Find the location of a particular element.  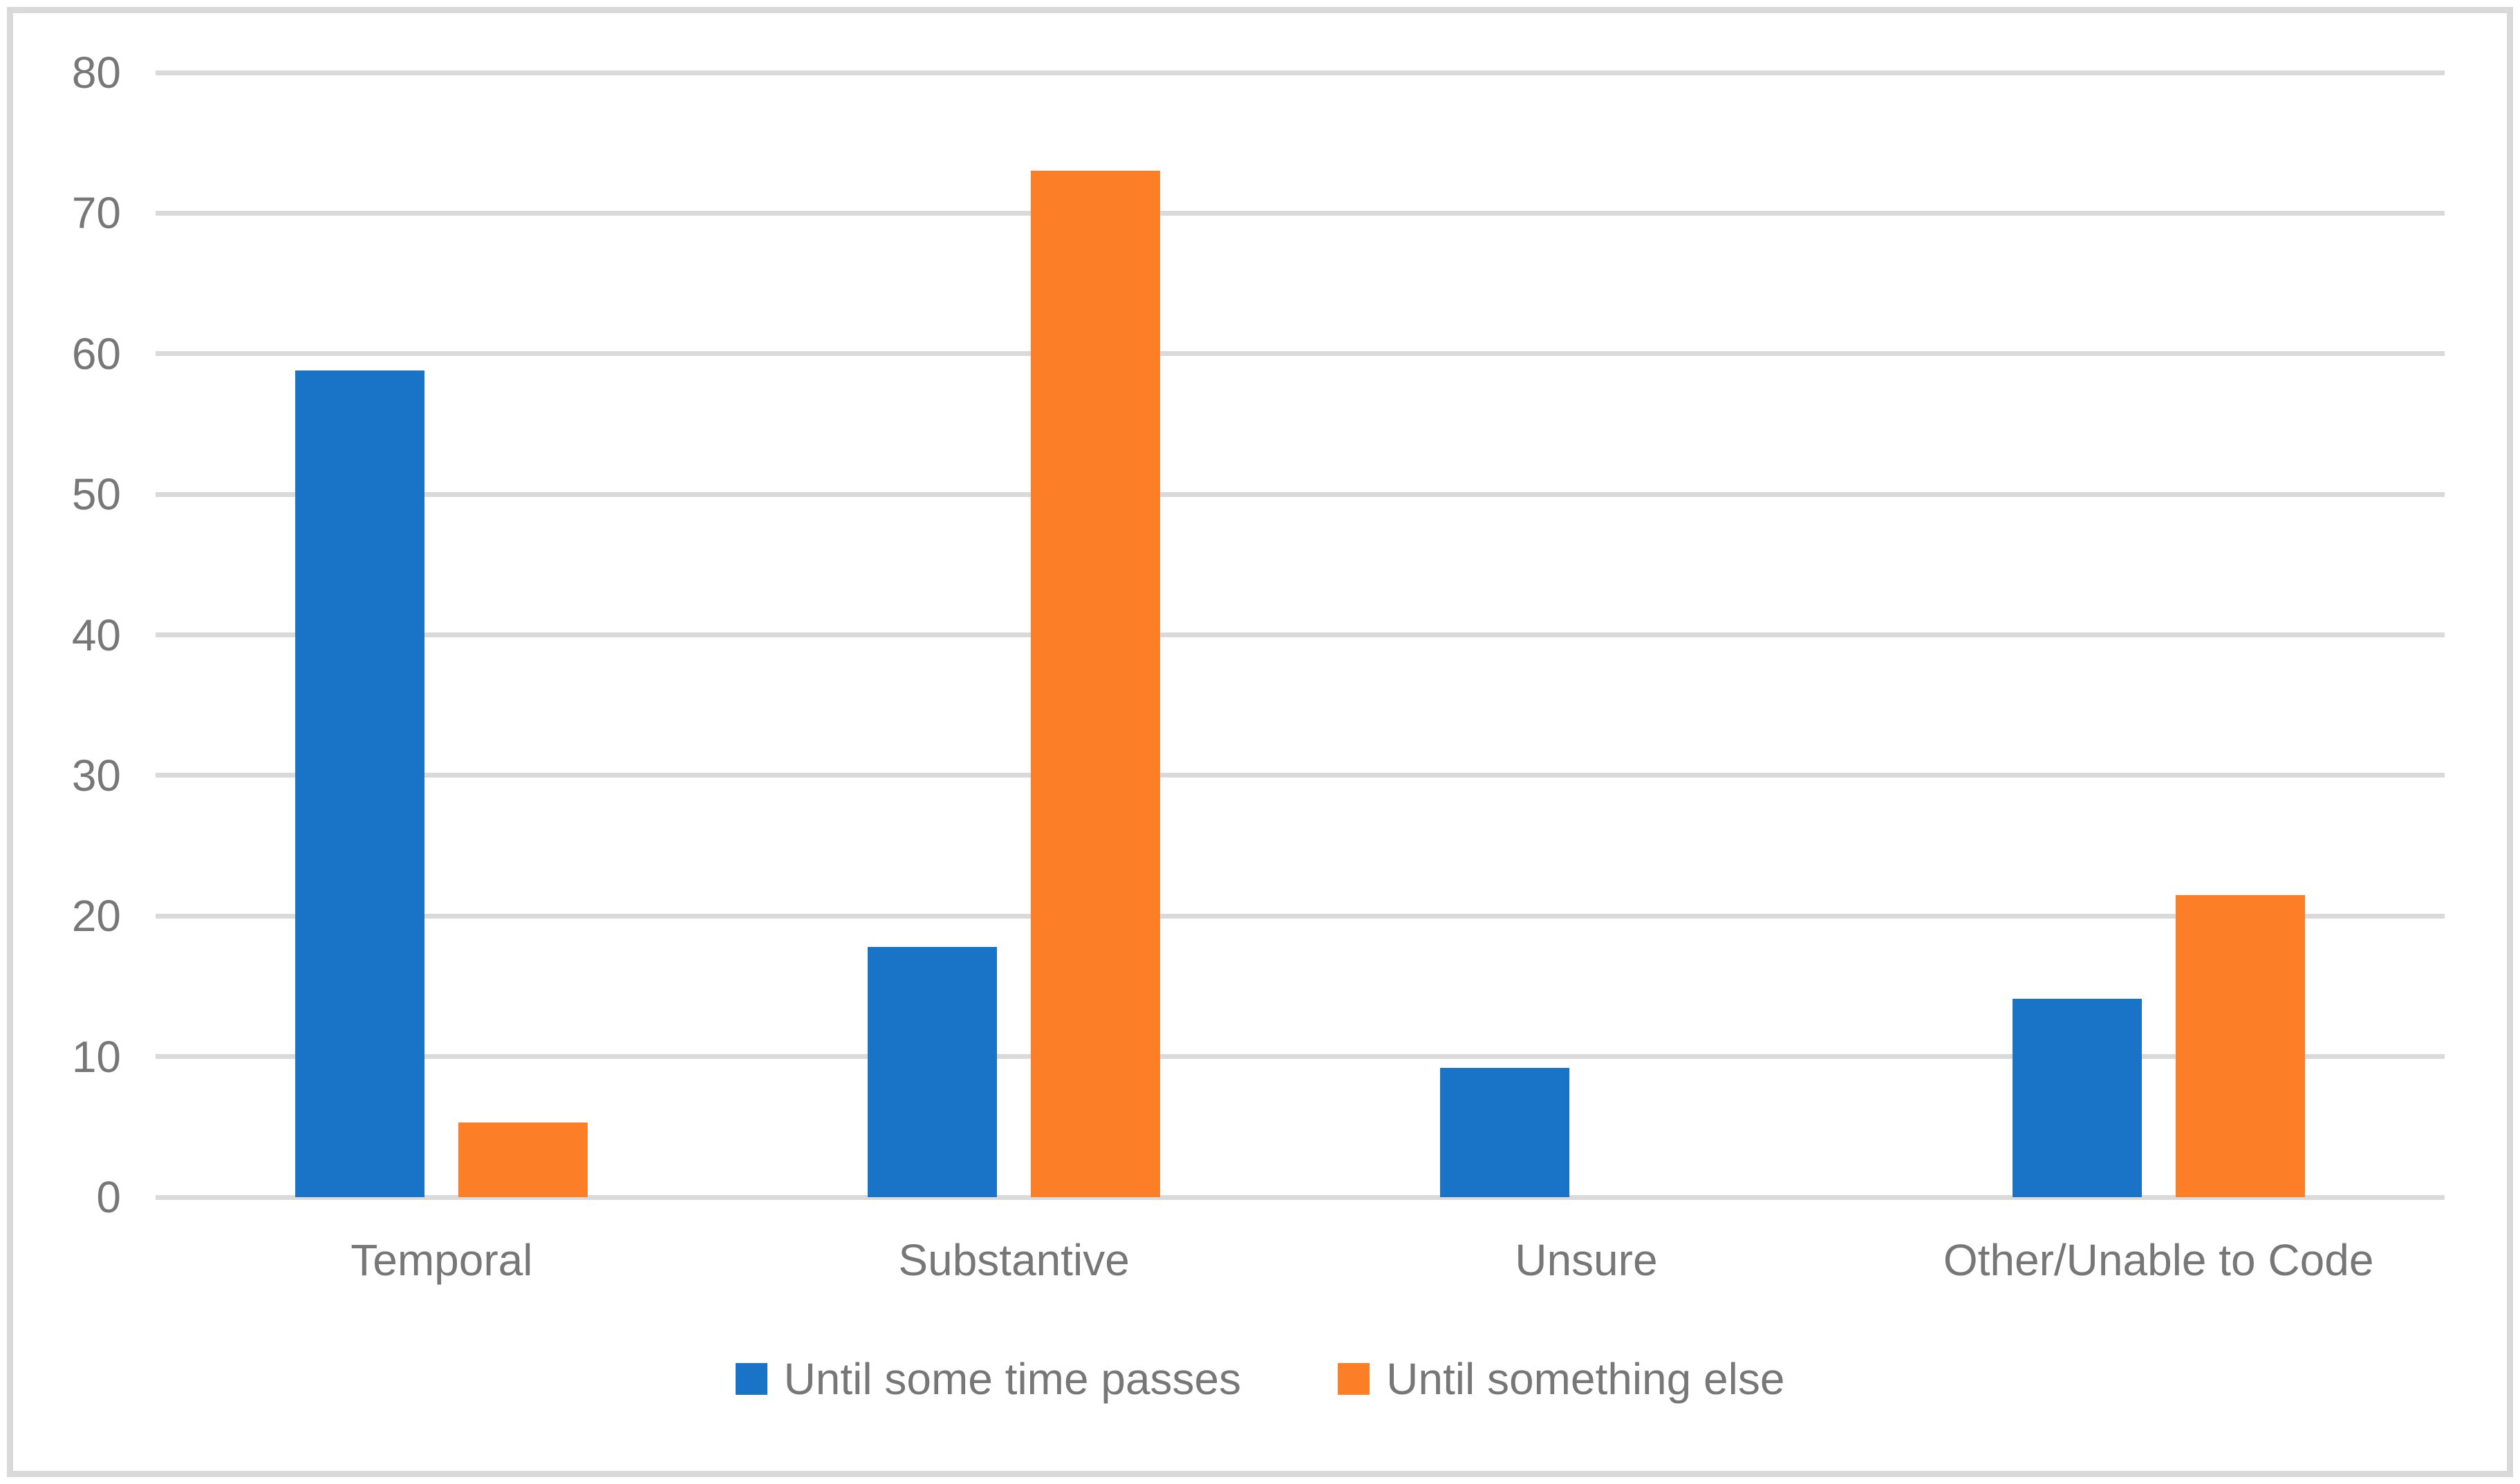

legend-label: Until some time passes is located at coordinates (1012, 1379).